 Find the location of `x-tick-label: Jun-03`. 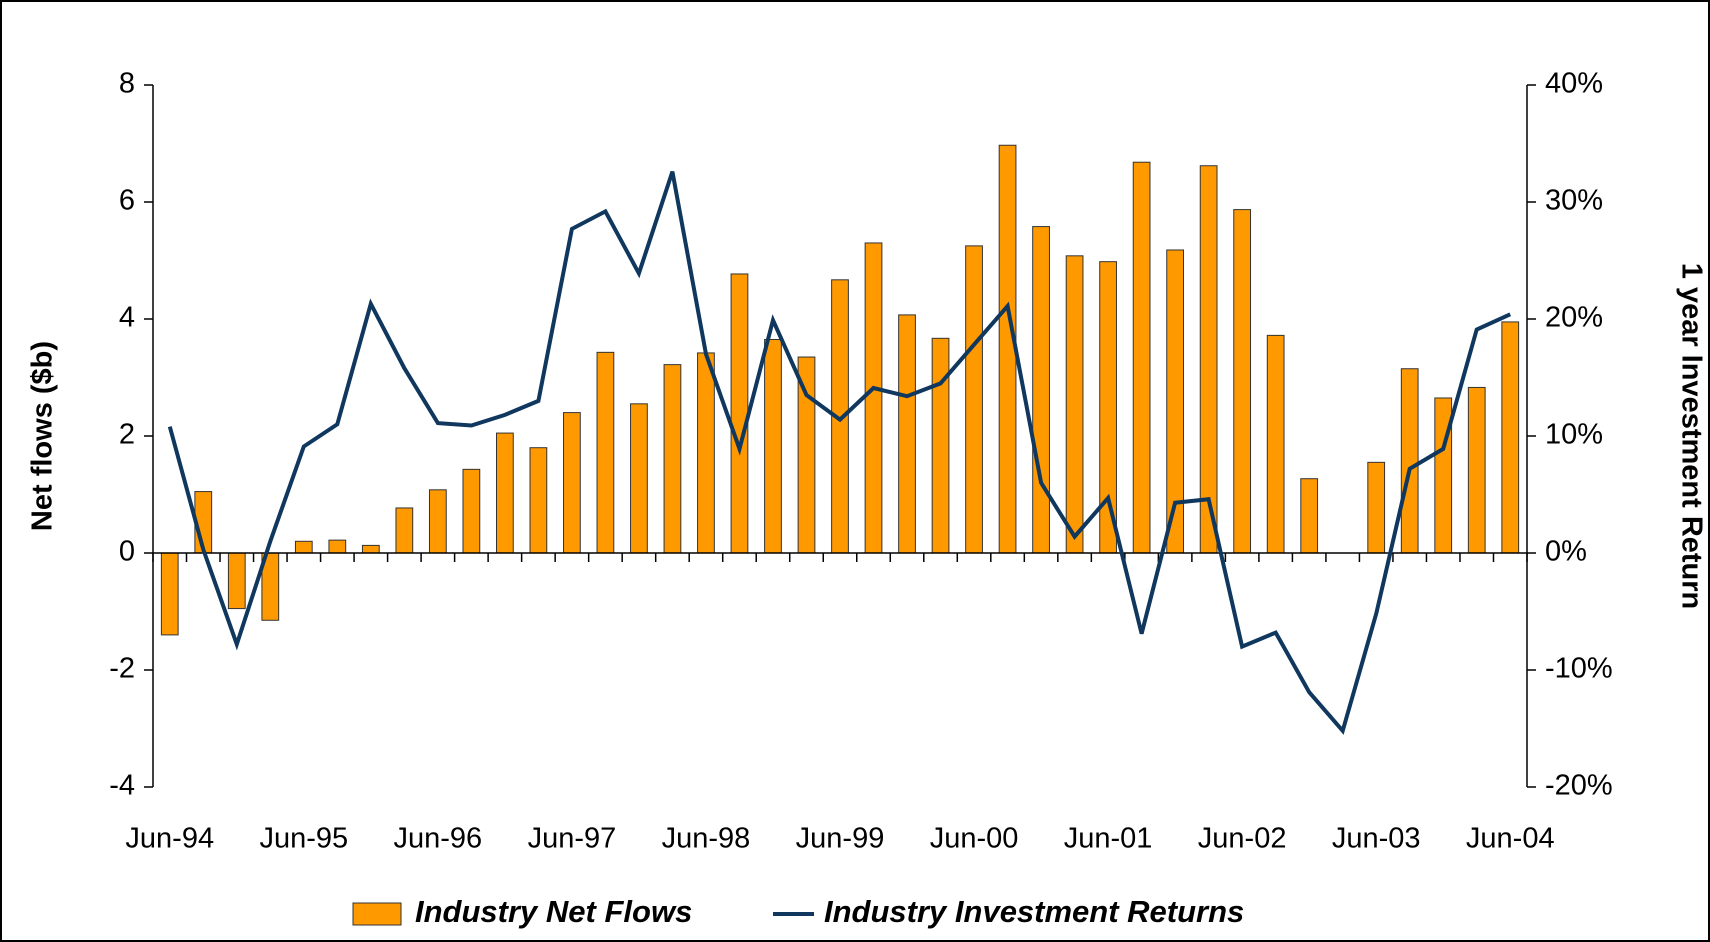

x-tick-label: Jun-03 is located at coordinates (1376, 839).